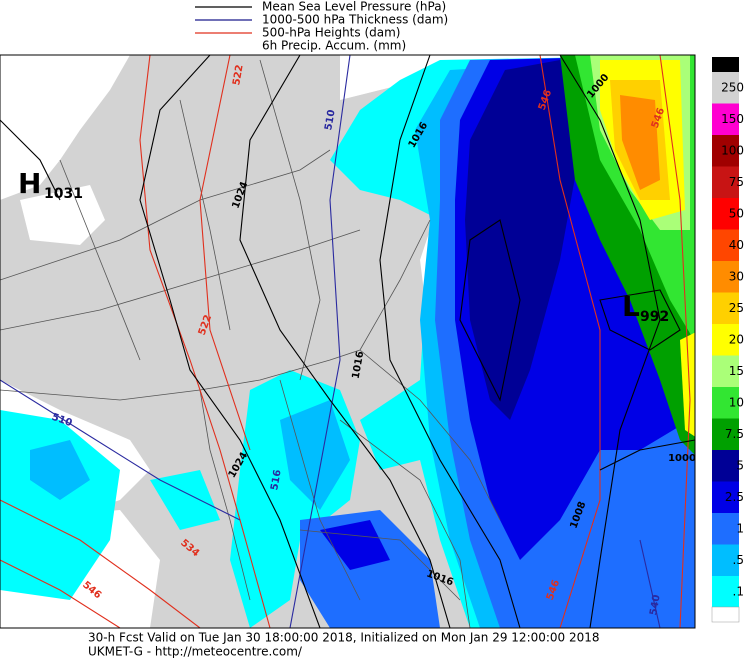  I want to click on legend-label: 1000-500 hPa Thickness (dam), so click(355, 20).